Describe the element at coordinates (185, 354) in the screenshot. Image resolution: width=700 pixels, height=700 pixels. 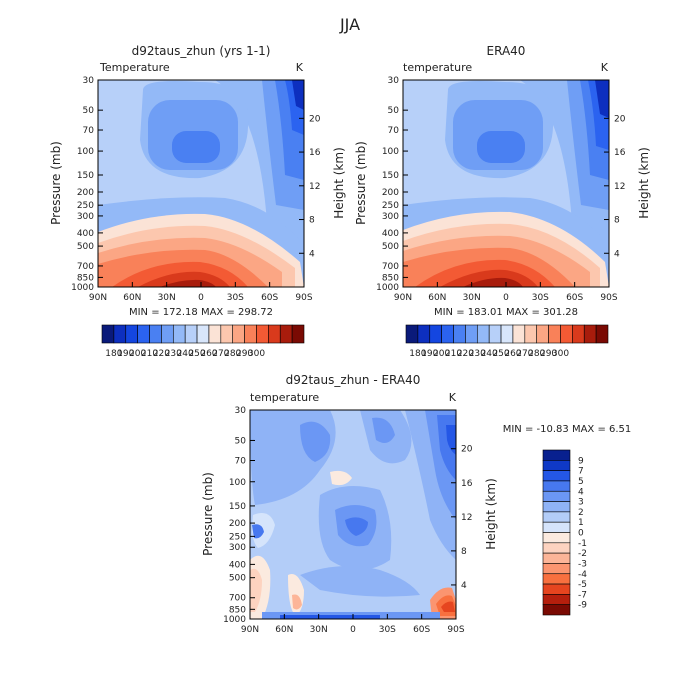
I see `colorbar-label: 240` at that location.